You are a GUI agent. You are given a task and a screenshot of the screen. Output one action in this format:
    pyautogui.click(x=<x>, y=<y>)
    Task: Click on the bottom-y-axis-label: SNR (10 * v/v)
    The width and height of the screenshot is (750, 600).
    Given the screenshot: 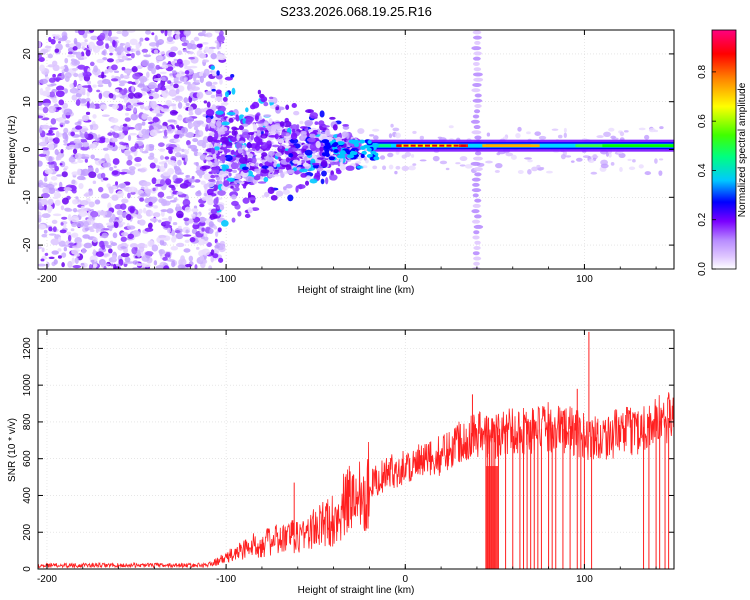 What is the action you would take?
    pyautogui.click(x=12, y=450)
    